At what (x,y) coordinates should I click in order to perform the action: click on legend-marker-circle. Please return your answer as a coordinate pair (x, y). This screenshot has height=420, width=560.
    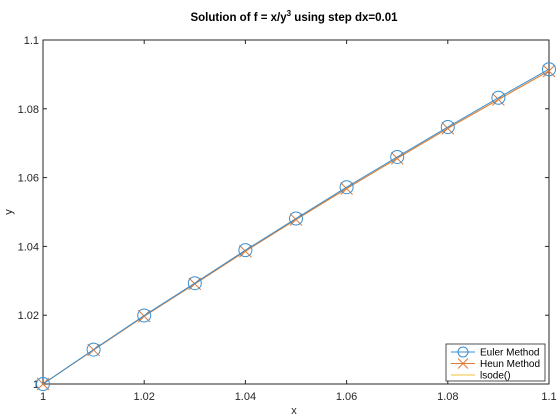
    Looking at the image, I should click on (463, 352).